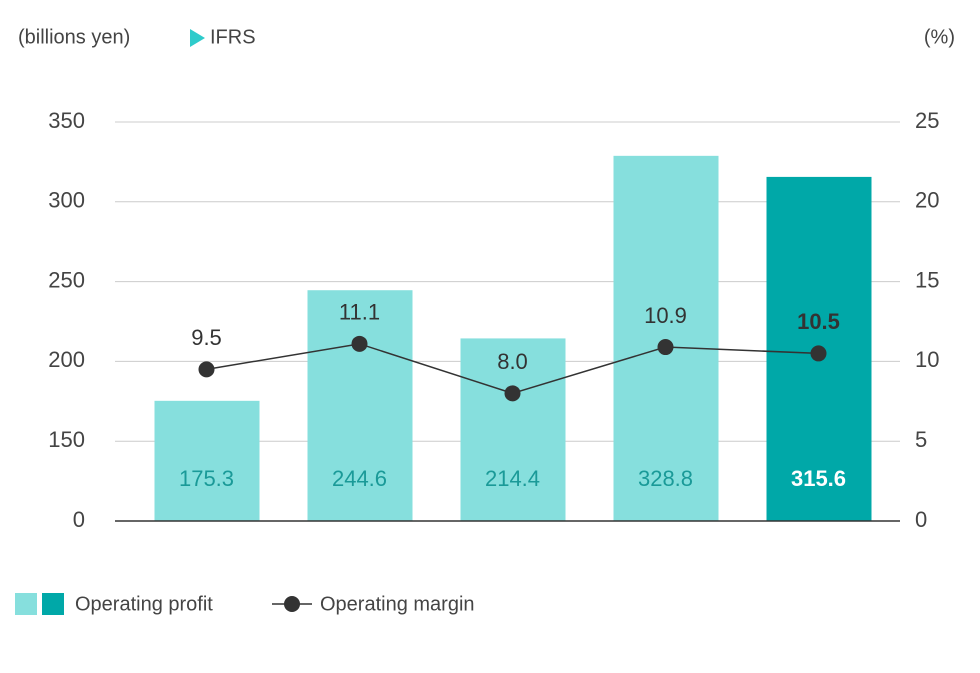 The width and height of the screenshot is (980, 673). What do you see at coordinates (665, 315) in the screenshot?
I see `line-value-label: 10.9` at bounding box center [665, 315].